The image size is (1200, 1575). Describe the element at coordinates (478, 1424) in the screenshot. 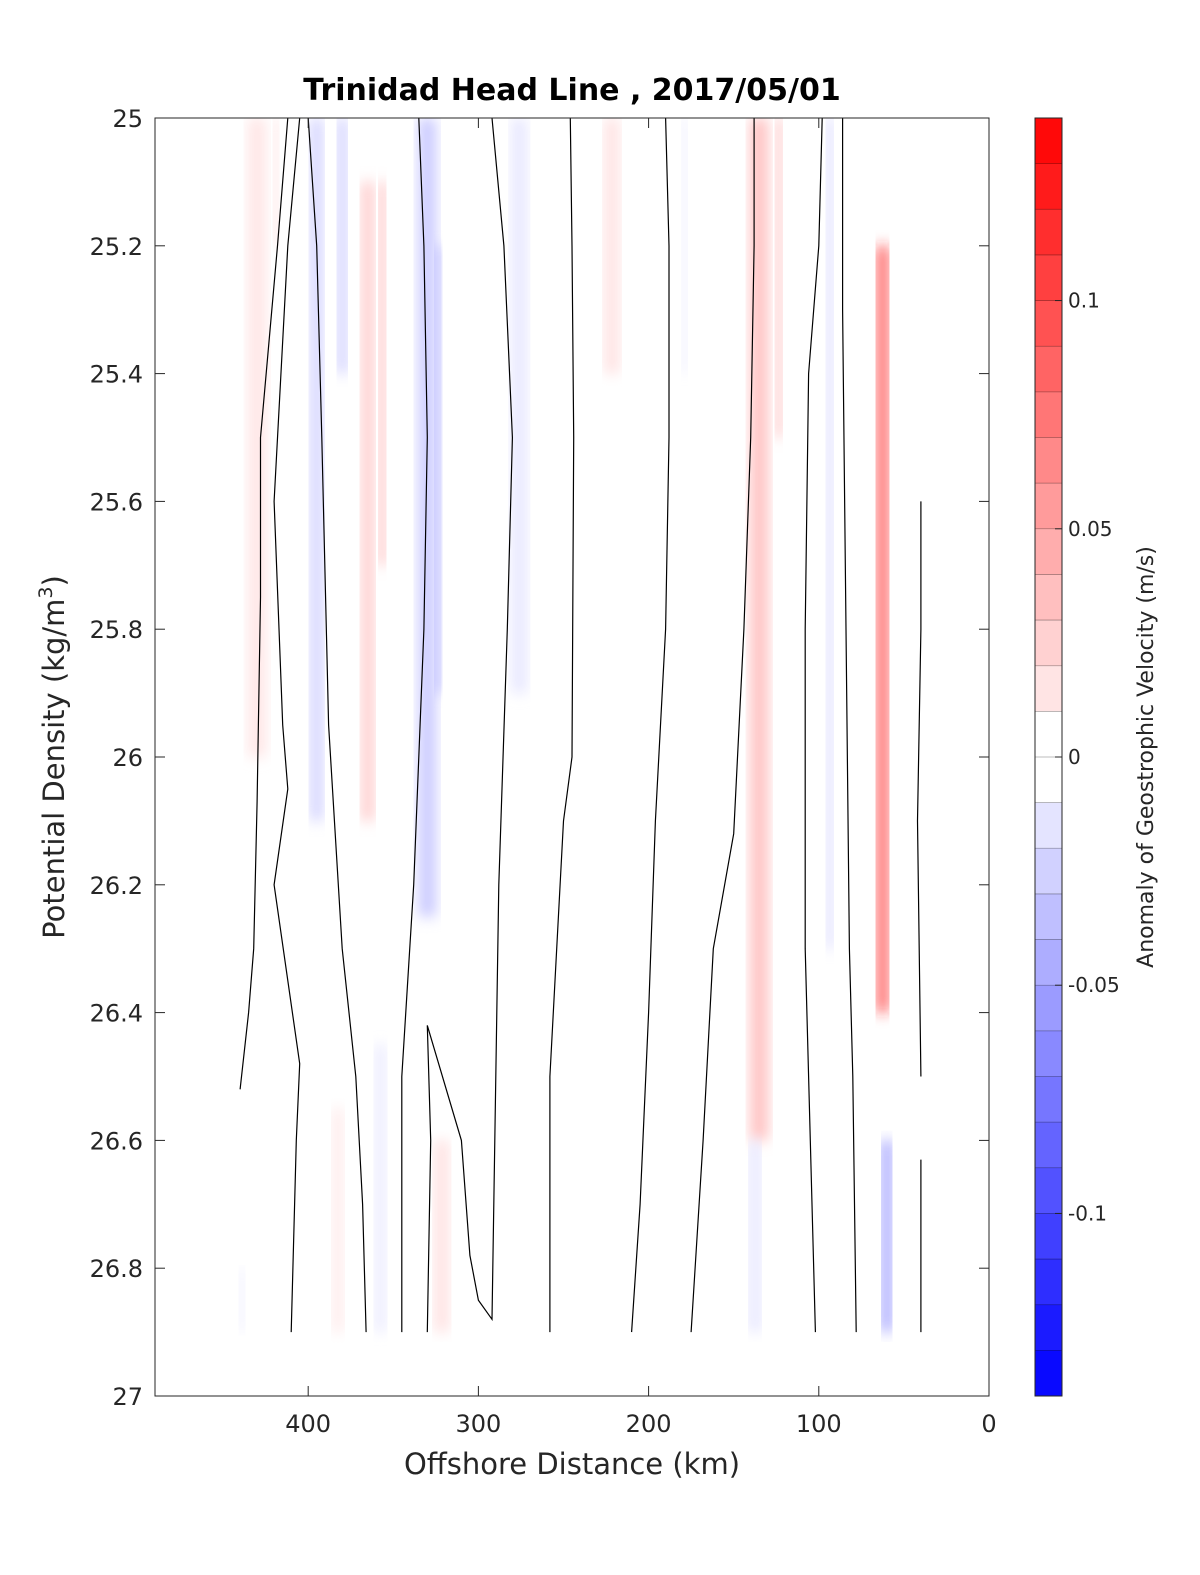

I see `x-tick-label: 300` at that location.